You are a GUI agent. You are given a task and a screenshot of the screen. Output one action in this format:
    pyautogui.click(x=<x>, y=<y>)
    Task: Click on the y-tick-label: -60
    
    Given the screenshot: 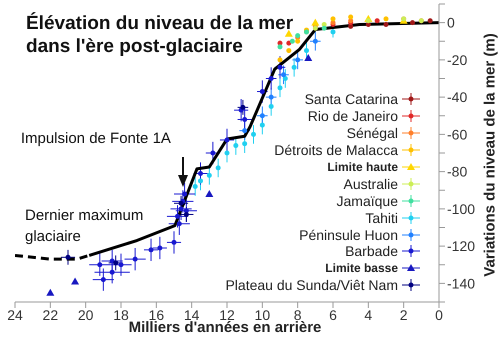 What is the action you would take?
    pyautogui.click(x=457, y=134)
    